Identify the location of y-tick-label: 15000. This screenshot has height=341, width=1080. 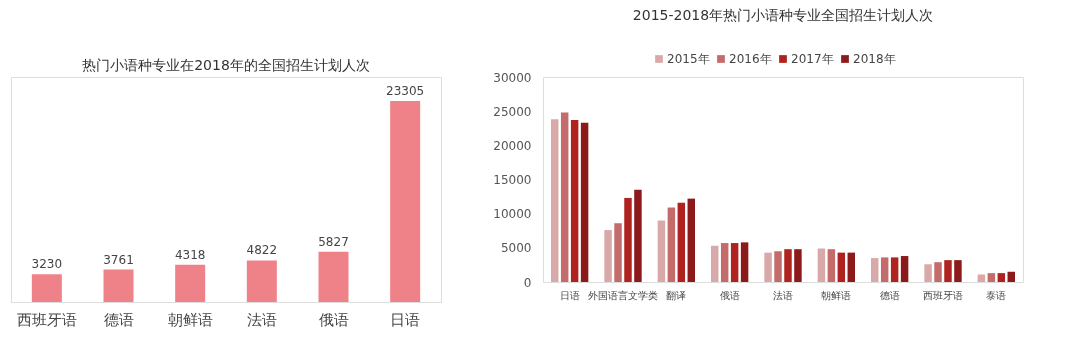
(512, 180).